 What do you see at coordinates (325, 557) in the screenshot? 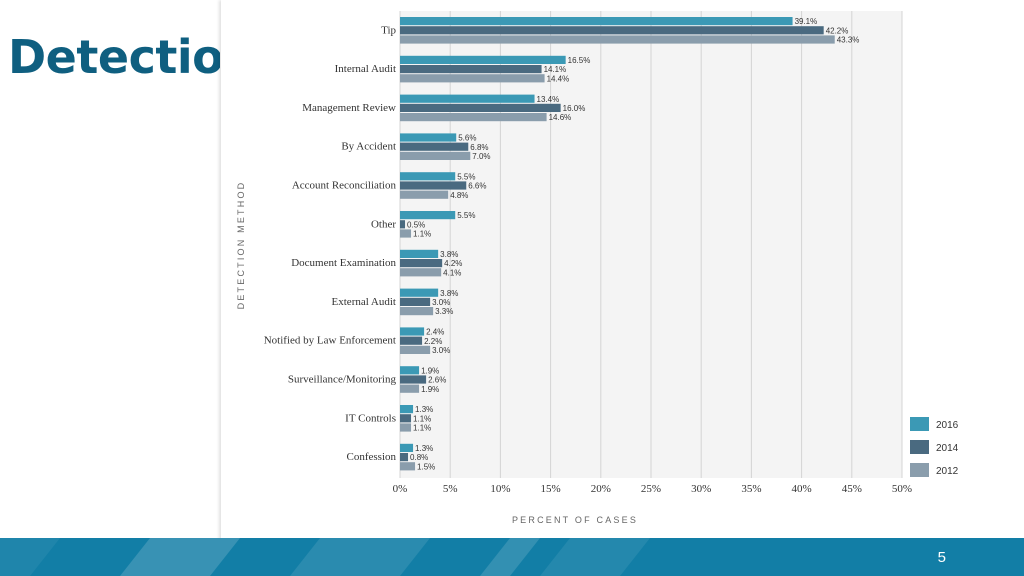
I see `footer-stripes` at bounding box center [325, 557].